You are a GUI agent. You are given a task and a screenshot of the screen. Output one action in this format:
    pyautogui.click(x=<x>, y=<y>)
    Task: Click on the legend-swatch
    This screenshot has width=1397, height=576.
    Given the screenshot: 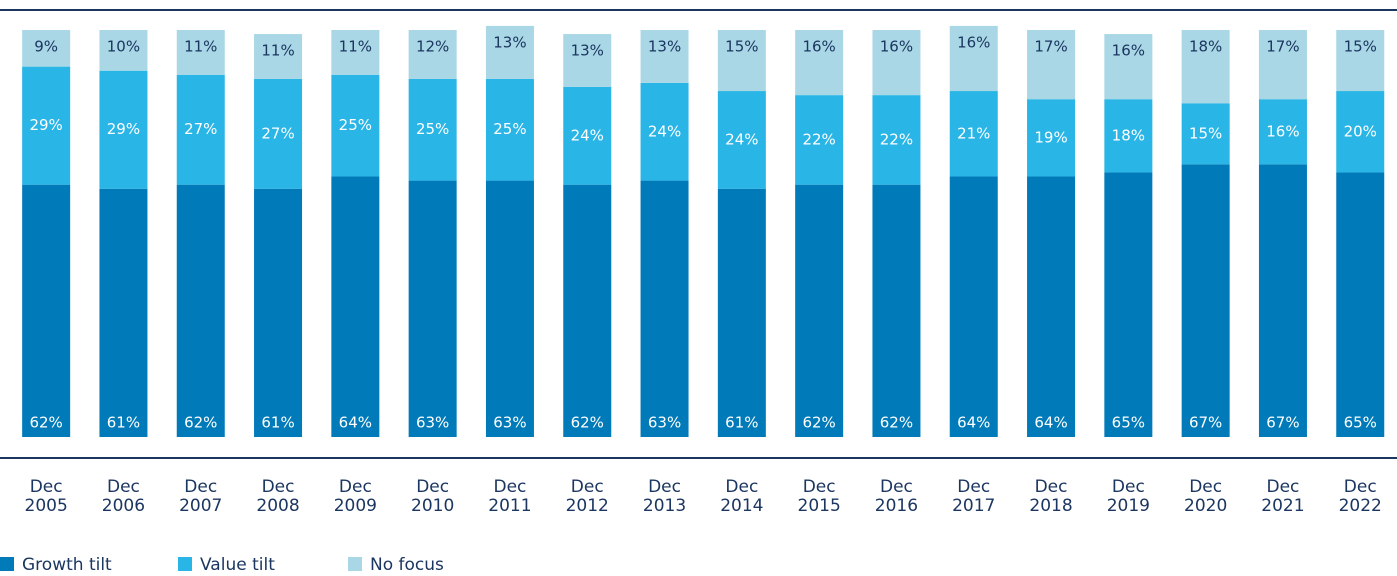 What is the action you would take?
    pyautogui.click(x=7, y=564)
    